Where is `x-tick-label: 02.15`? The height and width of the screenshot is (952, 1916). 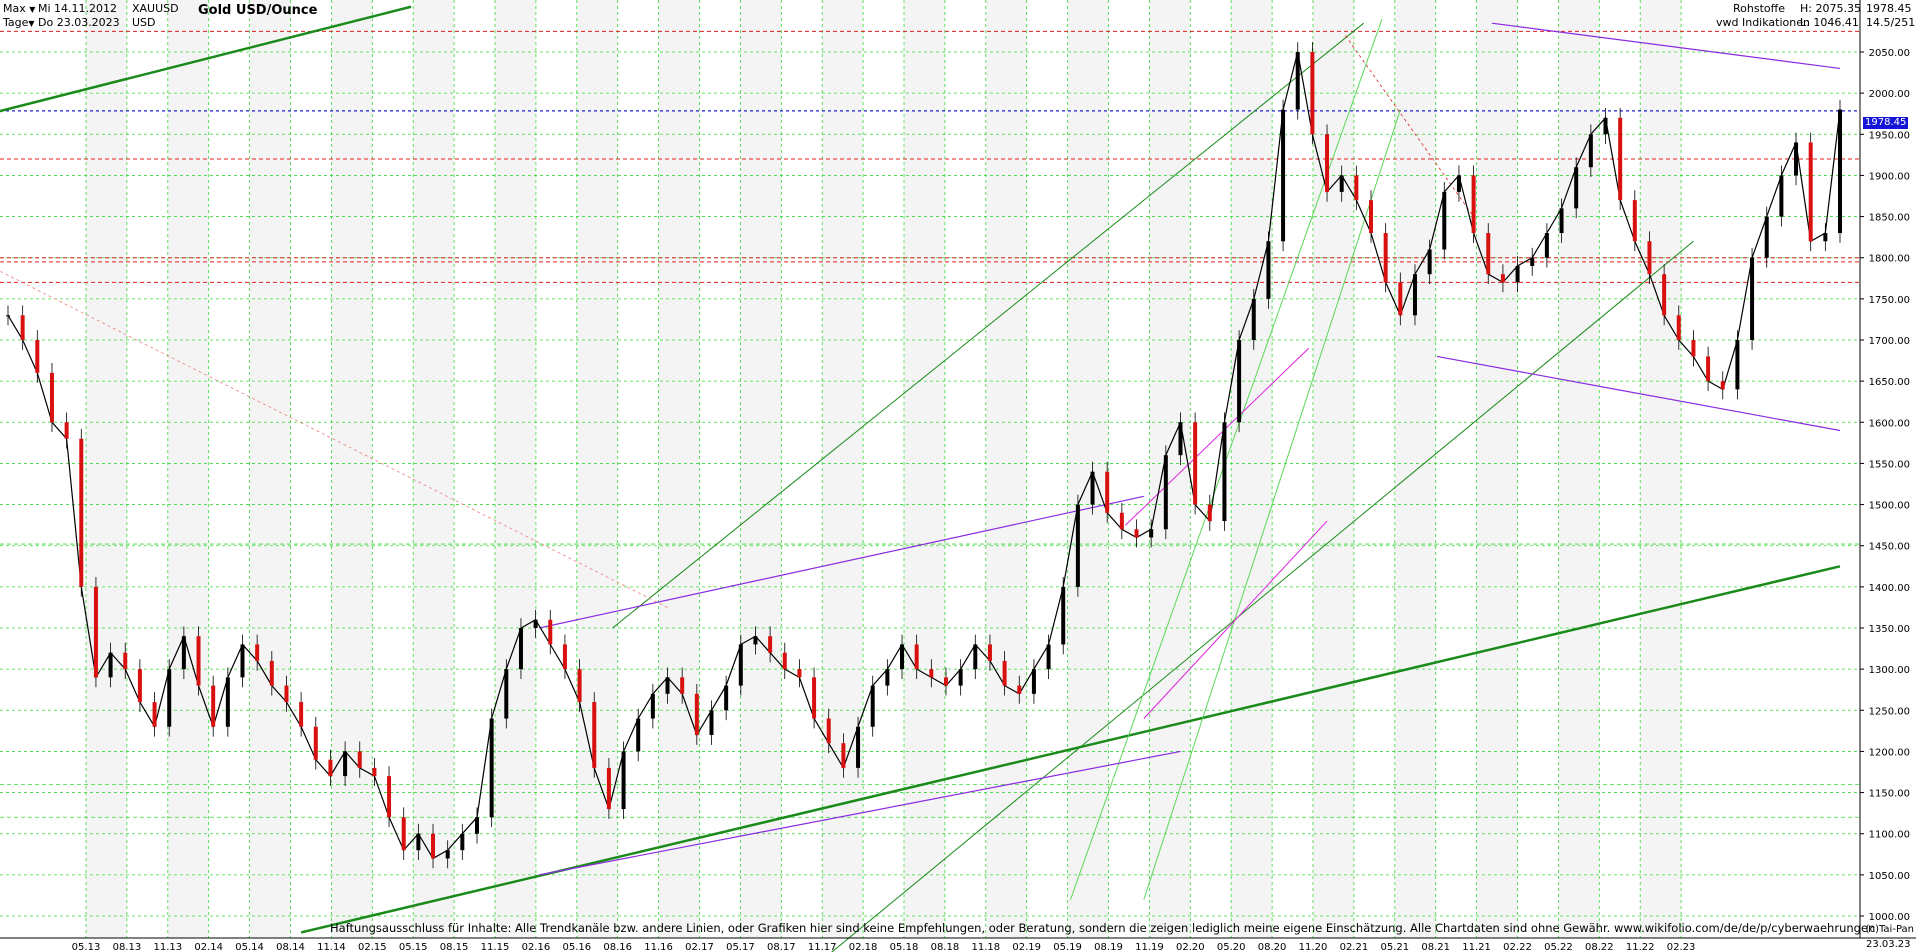 x-tick-label: 02.15 is located at coordinates (372, 947).